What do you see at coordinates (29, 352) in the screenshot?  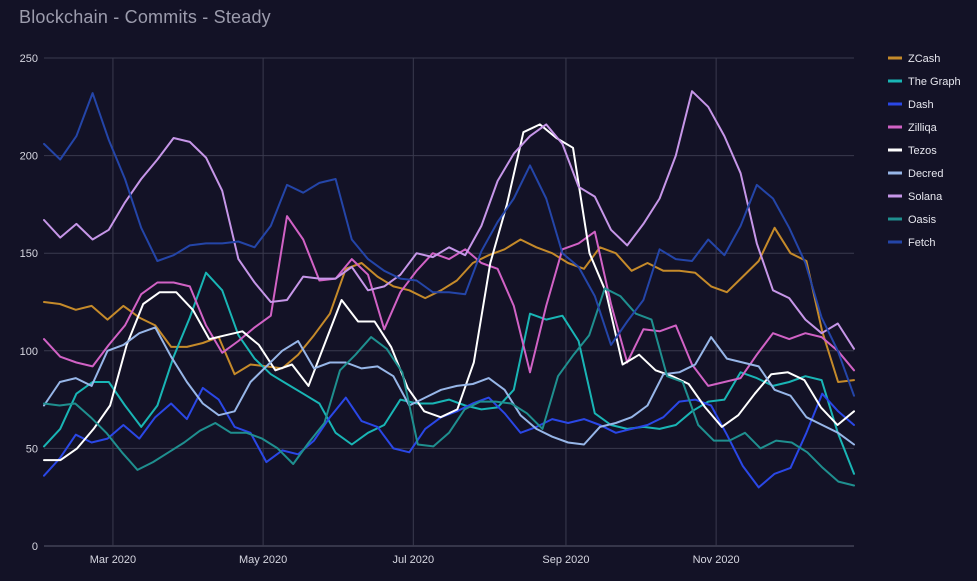 I see `y-tick-label: 100` at bounding box center [29, 352].